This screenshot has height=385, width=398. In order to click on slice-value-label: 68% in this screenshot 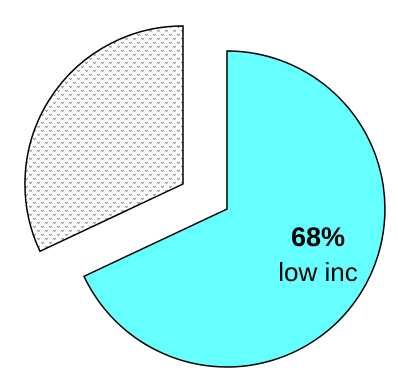, I will do `click(318, 237)`.